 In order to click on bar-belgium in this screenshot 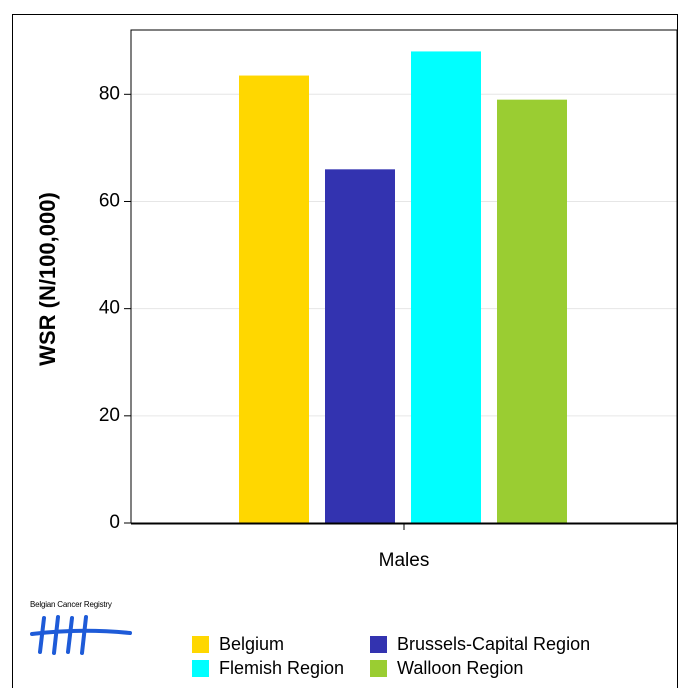, I will do `click(274, 299)`.